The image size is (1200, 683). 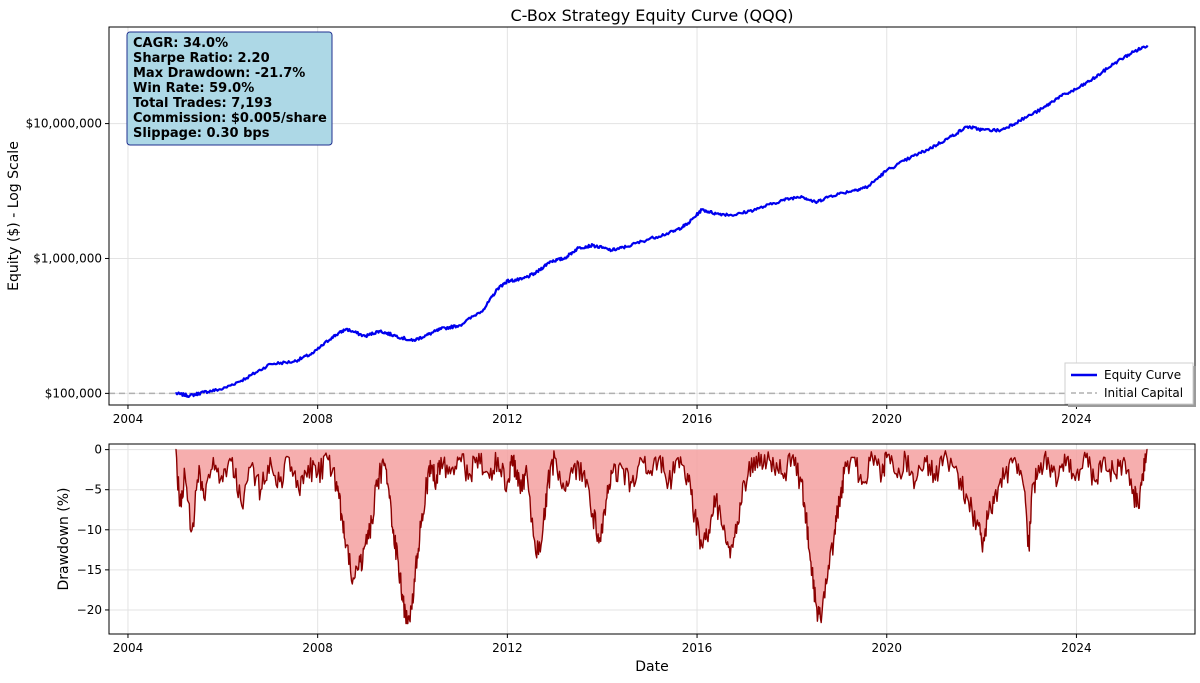 I want to click on equity-ytick-label: $10,000,000, so click(x=64, y=124).